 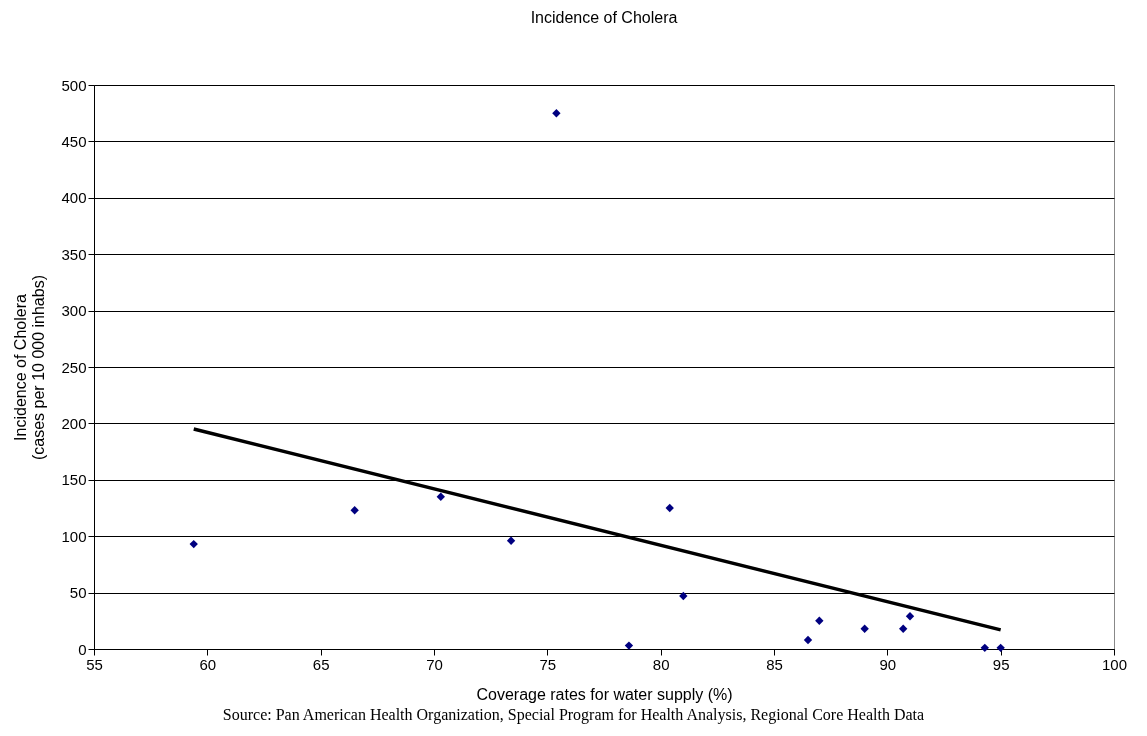 What do you see at coordinates (74, 141) in the screenshot?
I see `y-tick-label: 450` at bounding box center [74, 141].